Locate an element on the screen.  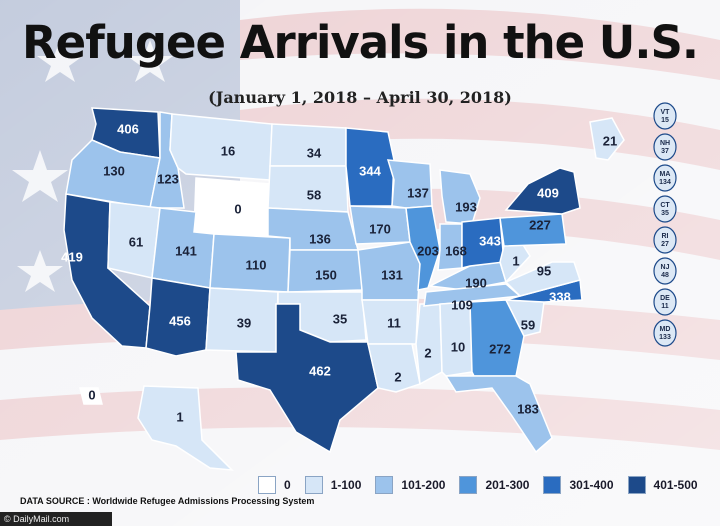
state-me is located at coordinates (607, 139).